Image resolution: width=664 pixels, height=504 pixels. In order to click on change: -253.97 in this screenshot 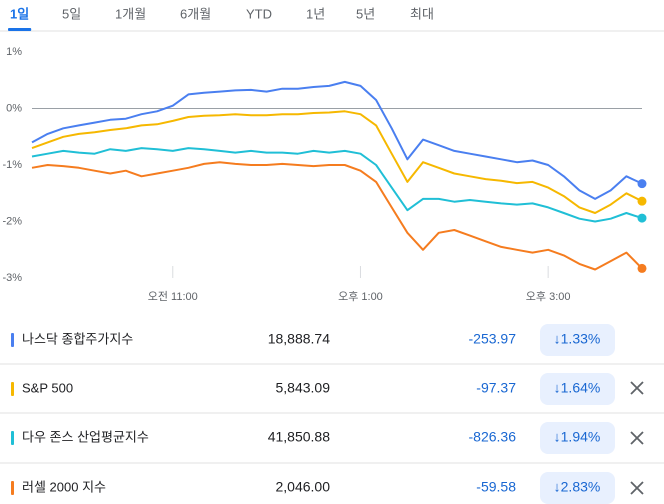, I will do `click(493, 339)`.